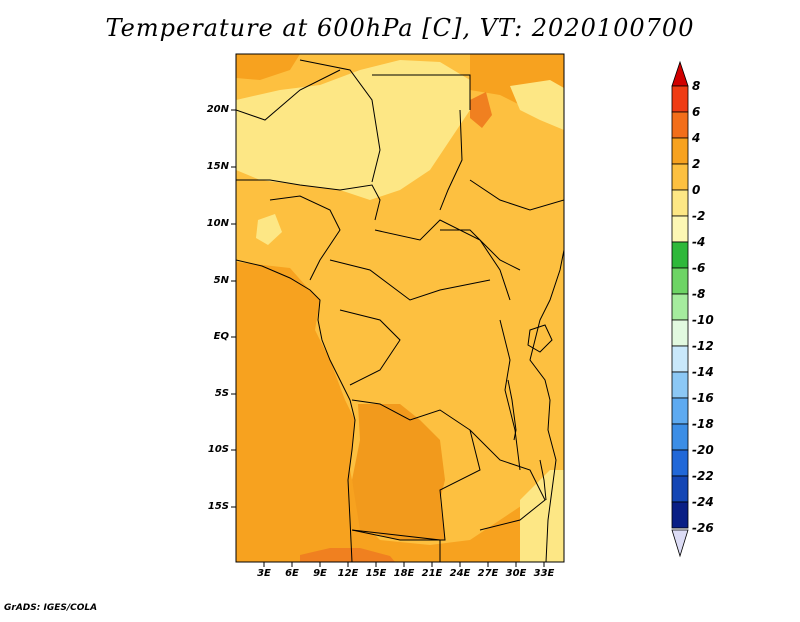 The image size is (800, 622). Describe the element at coordinates (421, 92) in the screenshot. I see `border-egypt-sudan` at that location.